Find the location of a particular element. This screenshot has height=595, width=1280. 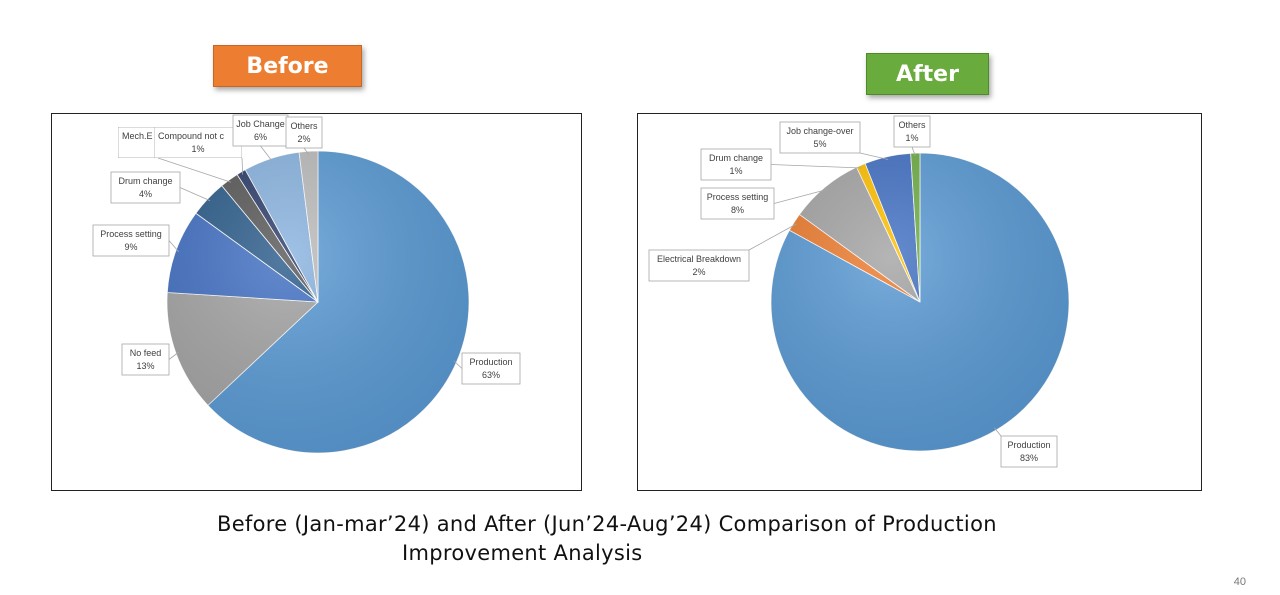

label-percent: 5% is located at coordinates (819, 144).